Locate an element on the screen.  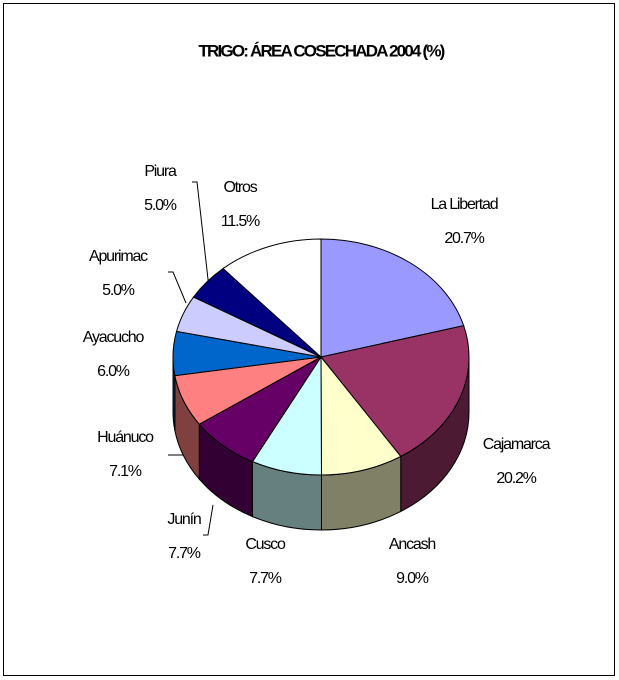
slice-value-label: 20.7% is located at coordinates (464, 238).